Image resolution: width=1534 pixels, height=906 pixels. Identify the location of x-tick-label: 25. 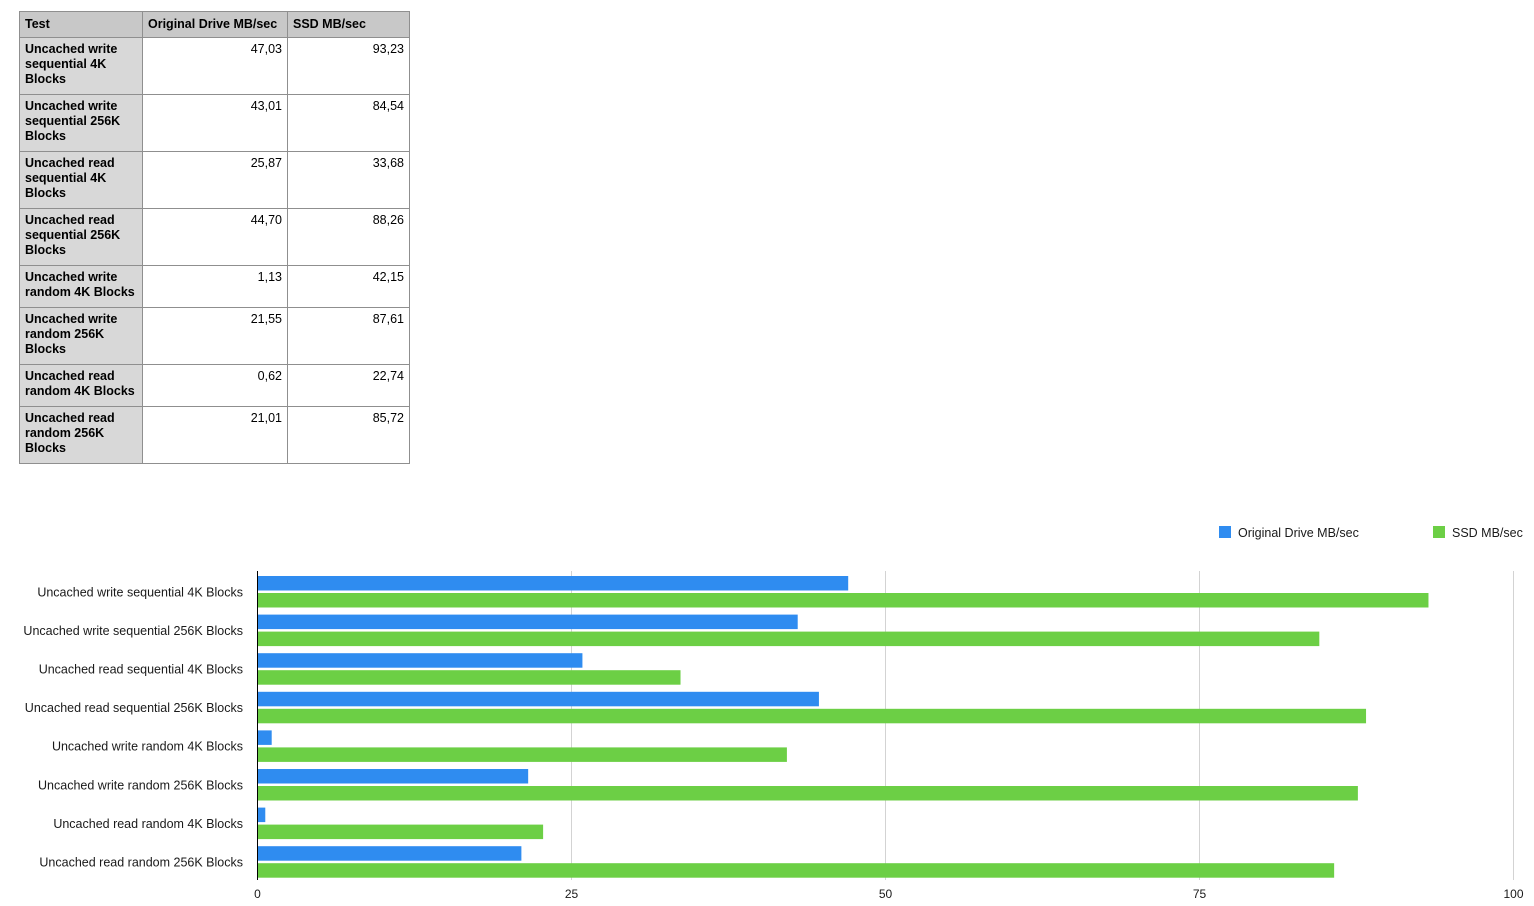
(572, 894).